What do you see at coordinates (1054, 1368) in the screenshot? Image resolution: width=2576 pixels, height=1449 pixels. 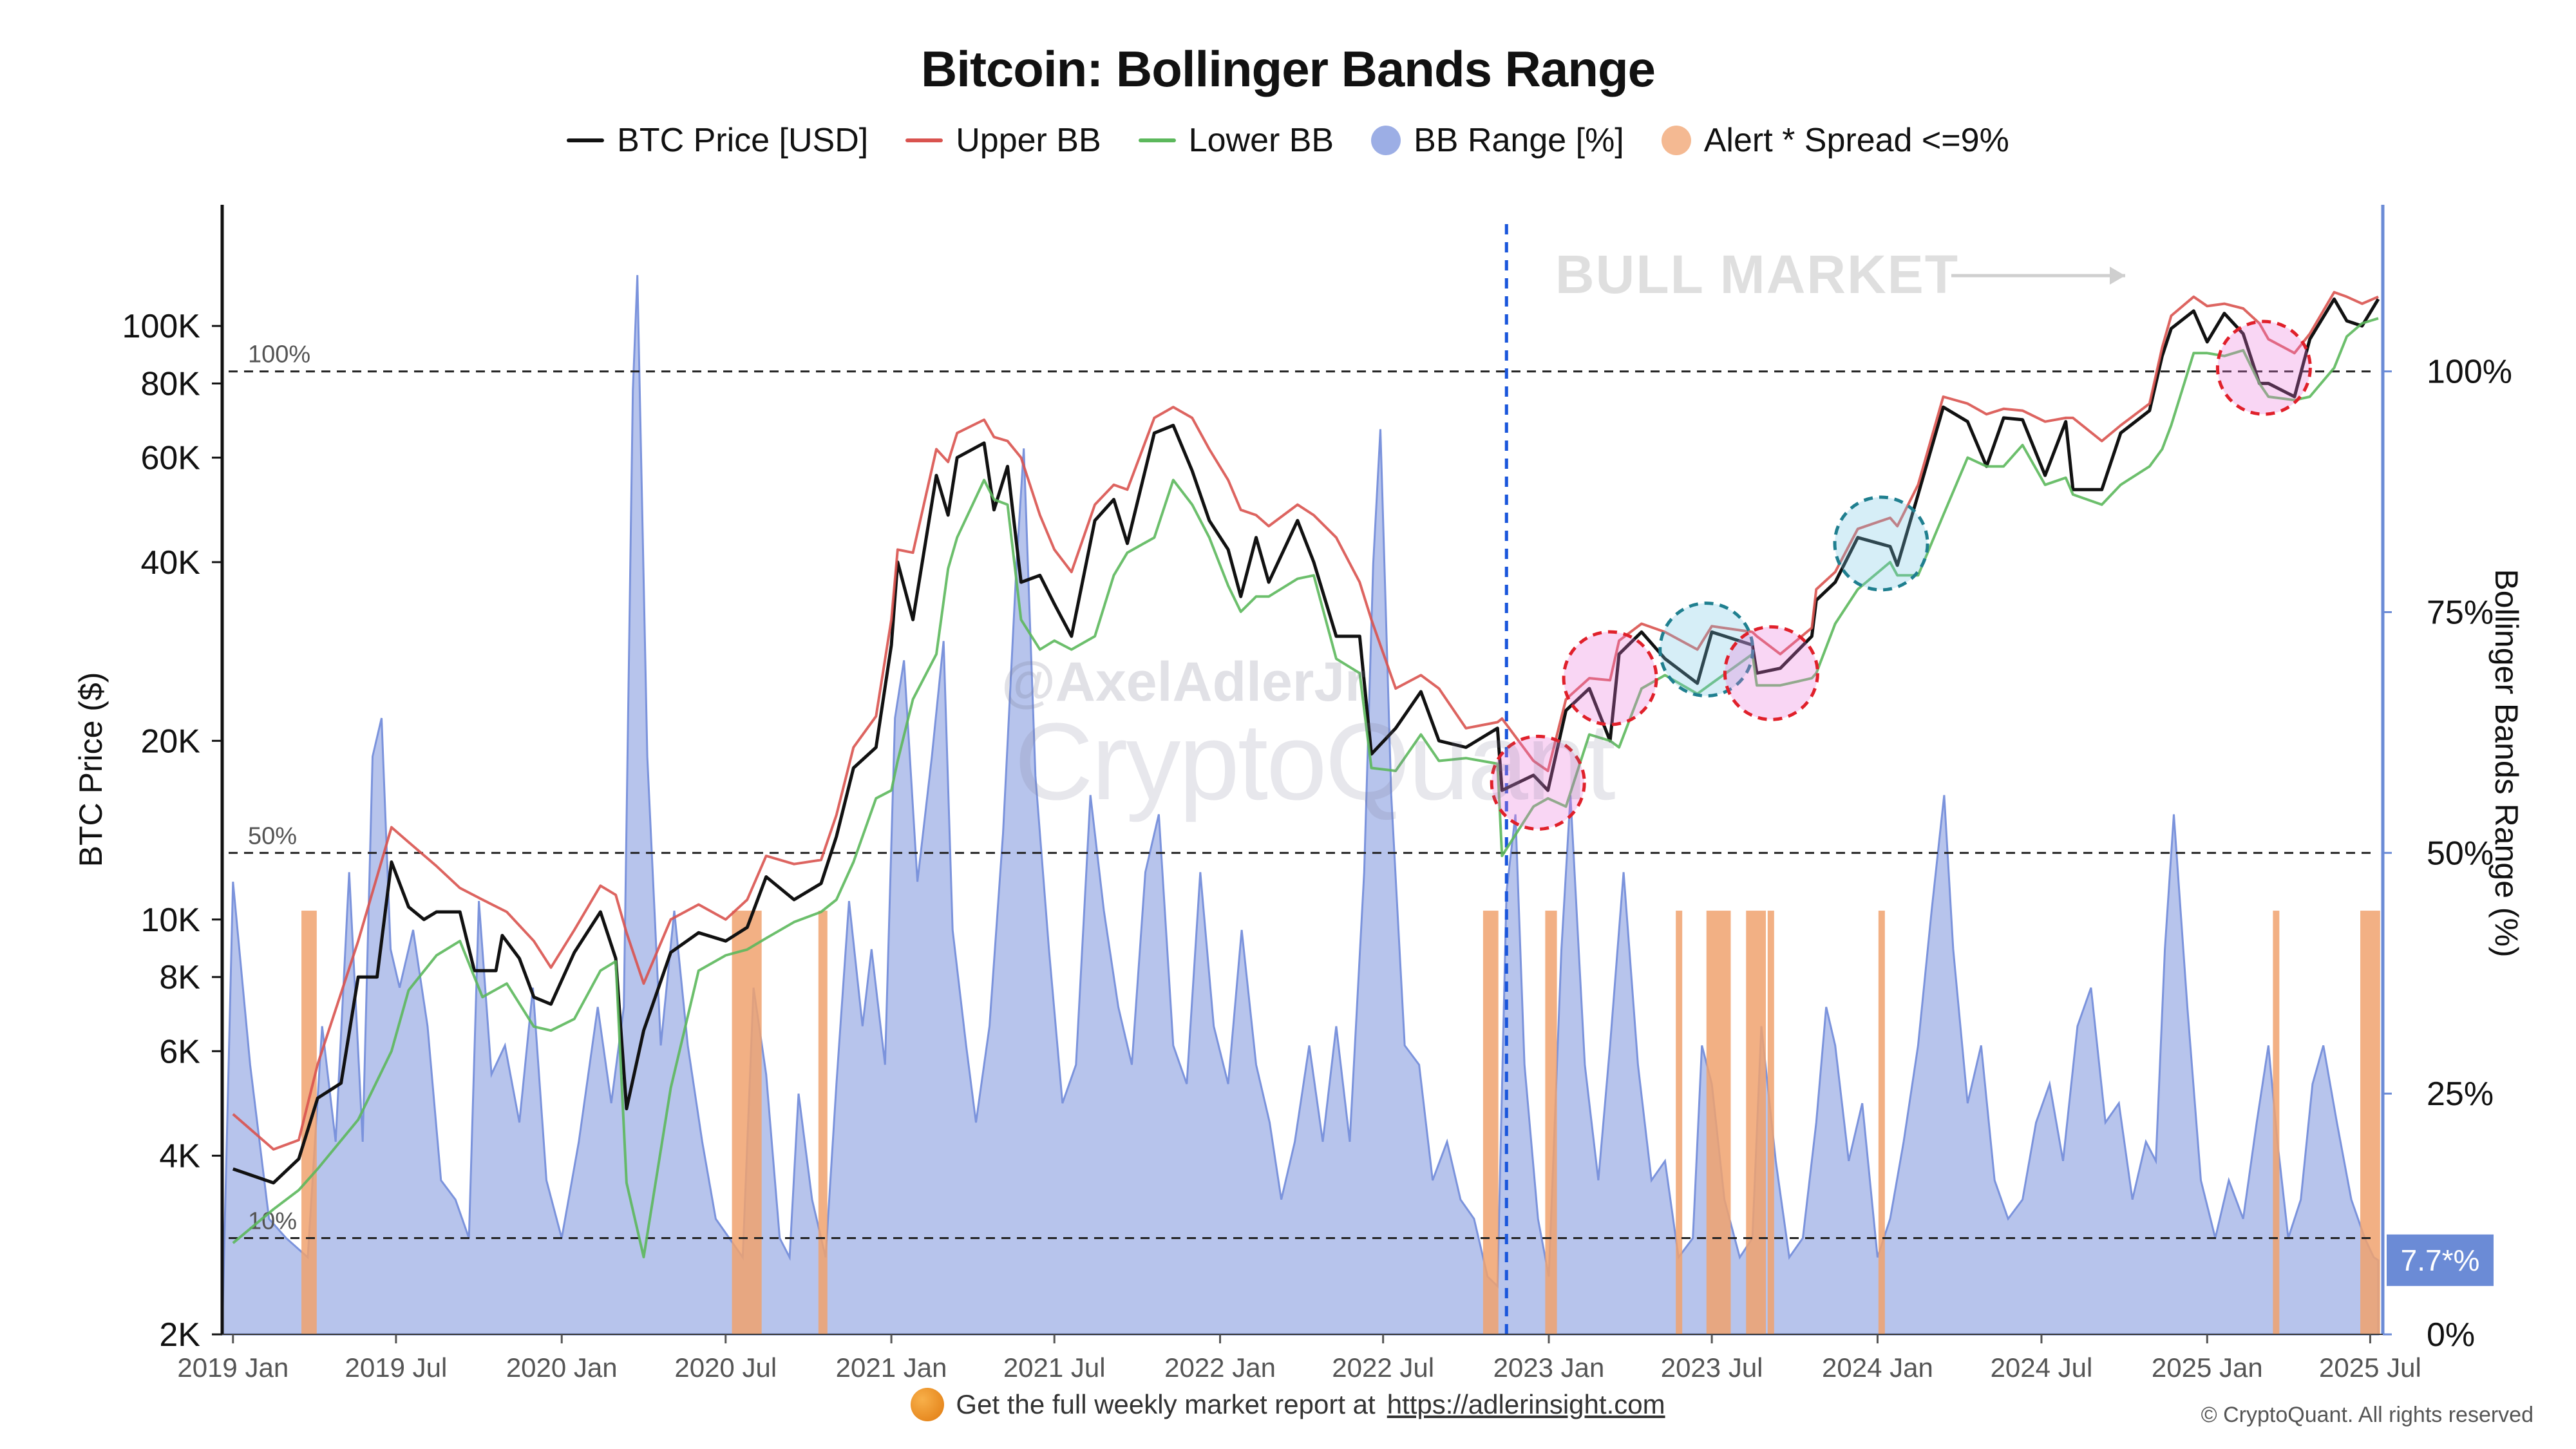 I see `x-tick-label-5: 2021 Jul` at bounding box center [1054, 1368].